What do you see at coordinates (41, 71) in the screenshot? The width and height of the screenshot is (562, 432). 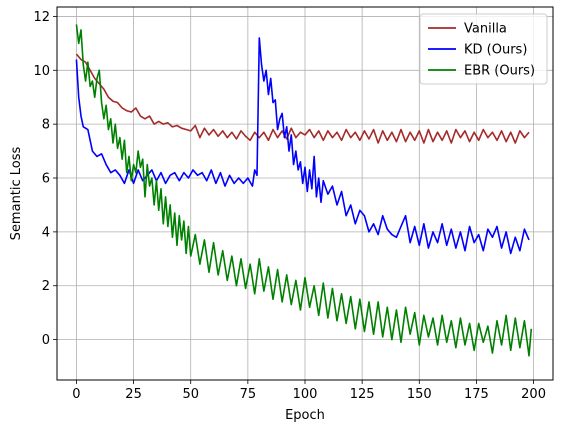 I see `y-tick-label: 10` at bounding box center [41, 71].